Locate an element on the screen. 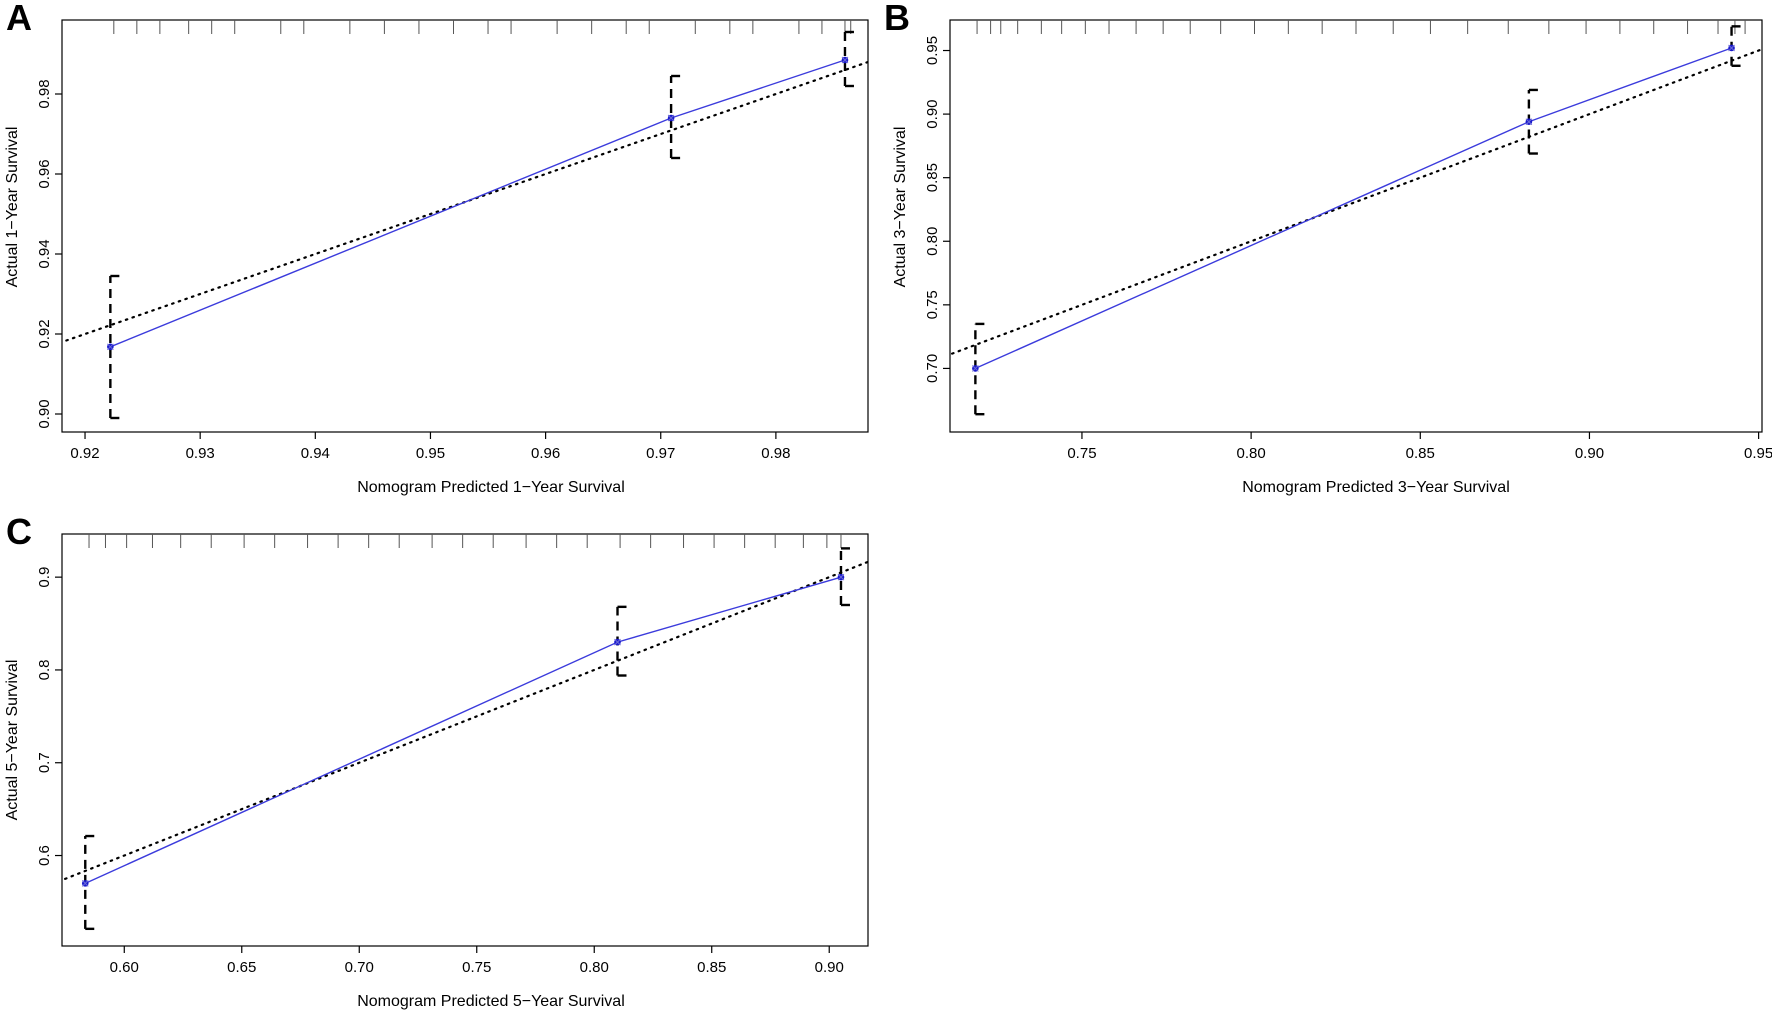  panel-b-y-tick-label: 0.75 is located at coordinates (932, 304).